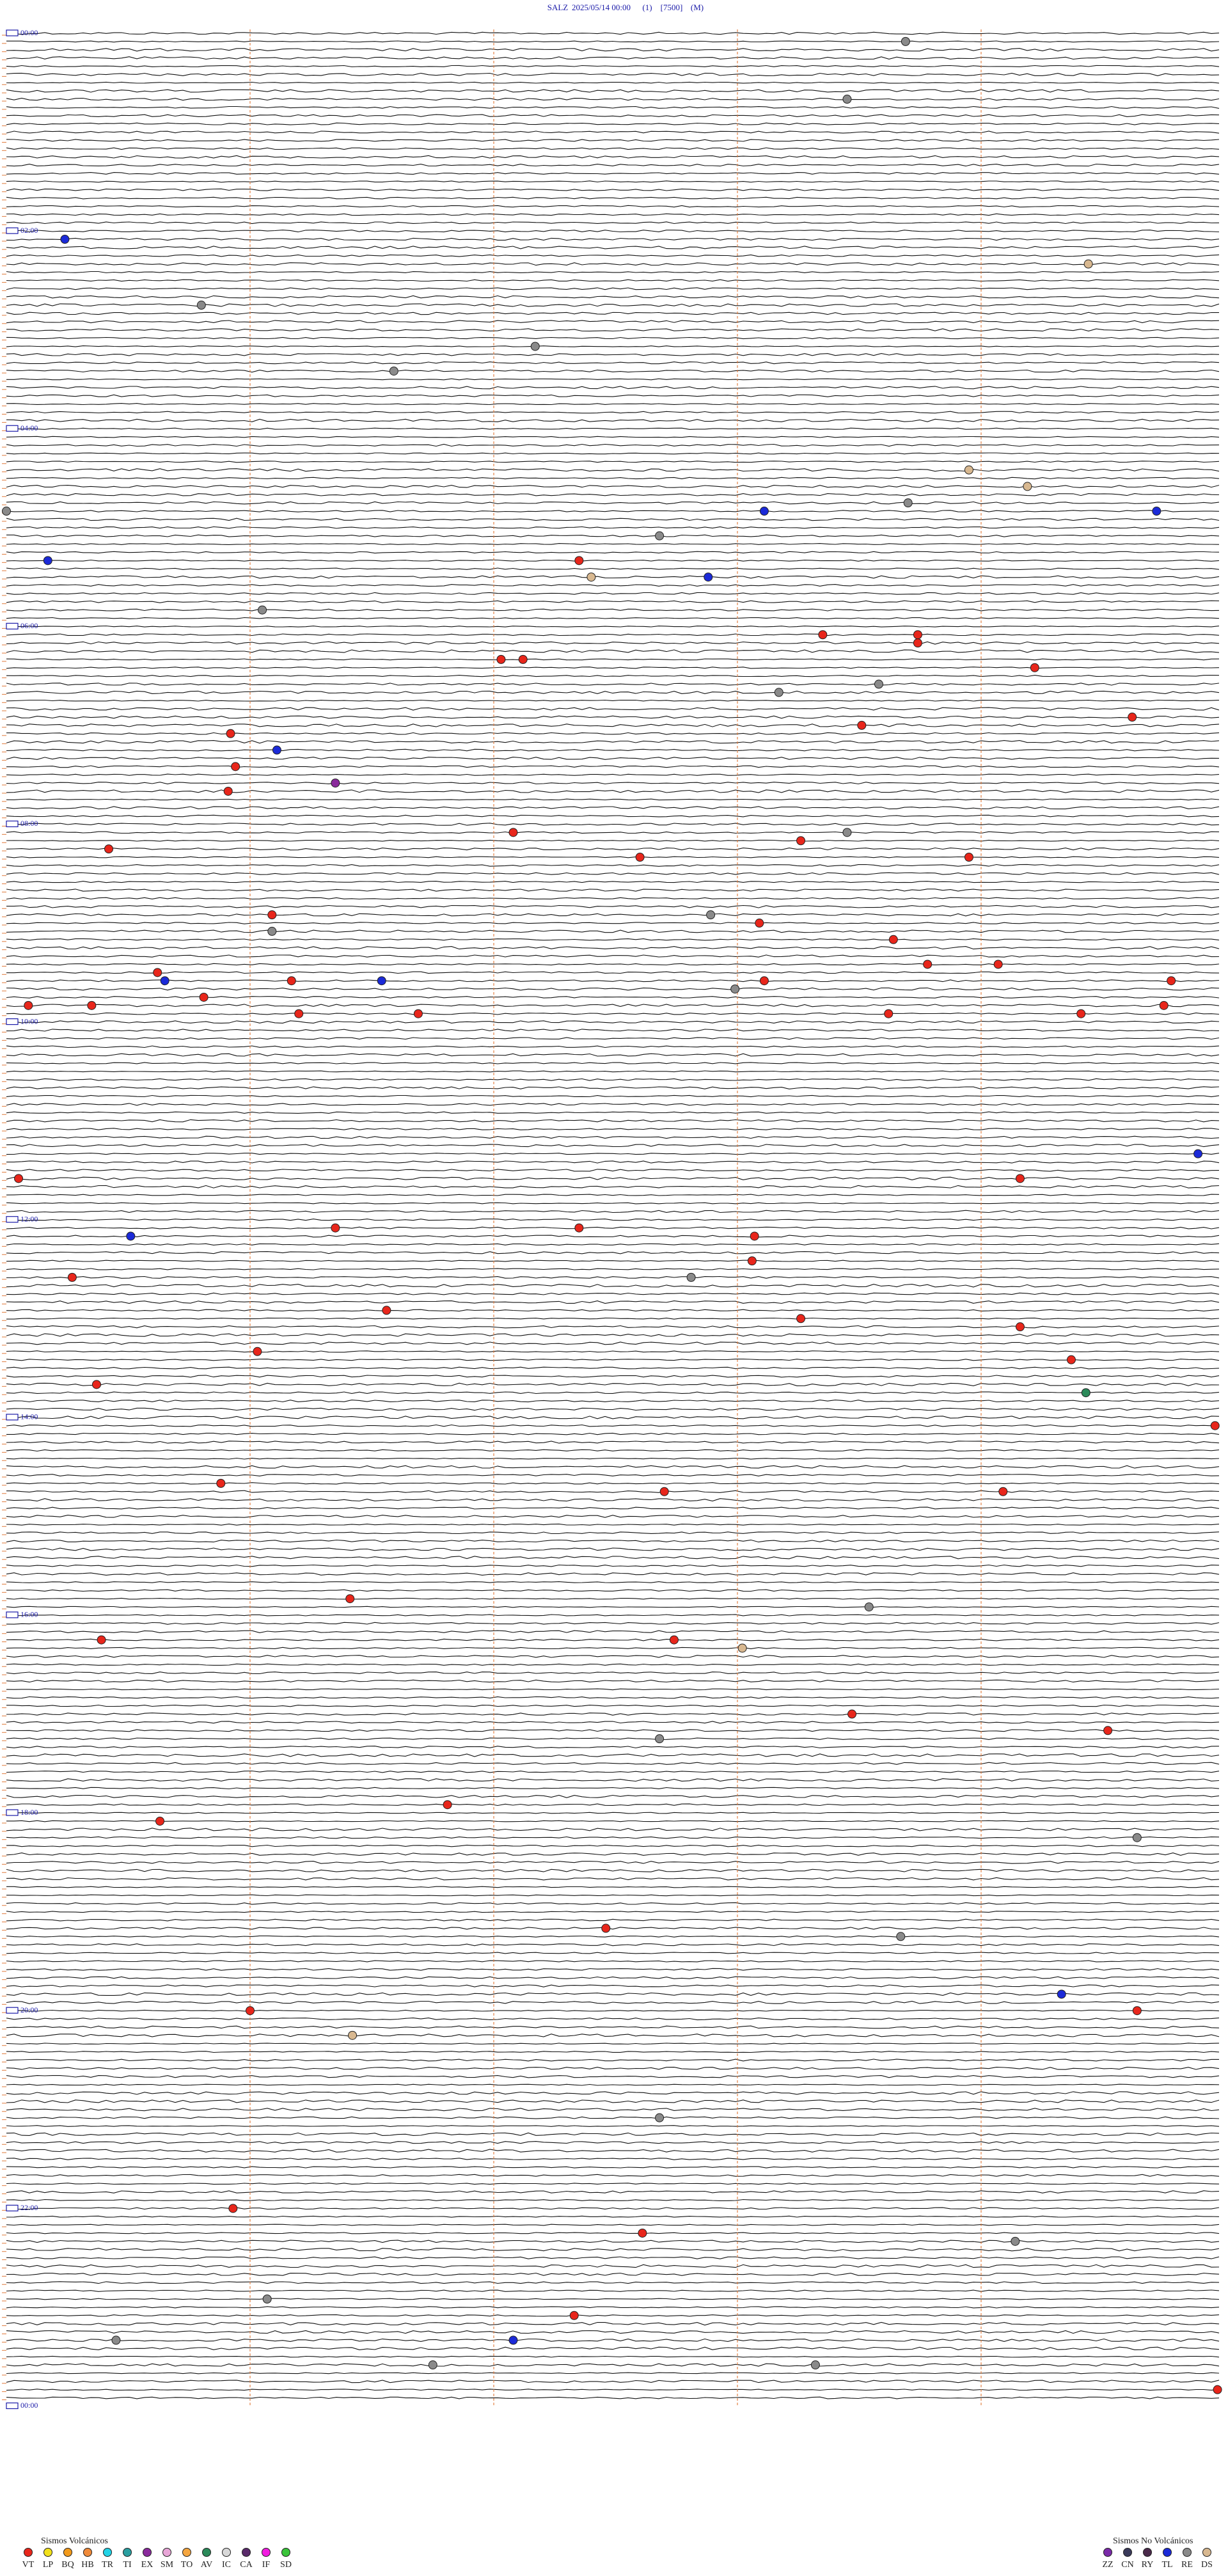 This screenshot has height=2576, width=1228. What do you see at coordinates (29, 1218) in the screenshot?
I see `time-label: 12:00` at bounding box center [29, 1218].